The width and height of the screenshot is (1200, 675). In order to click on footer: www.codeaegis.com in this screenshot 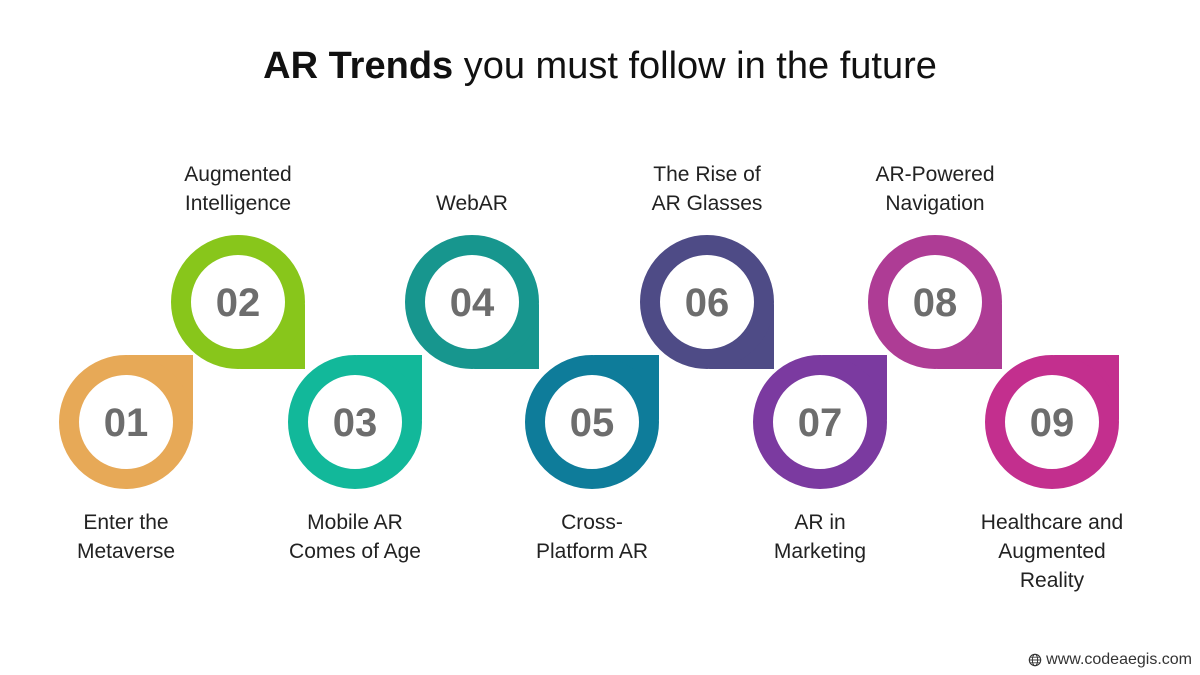, I will do `click(1110, 660)`.